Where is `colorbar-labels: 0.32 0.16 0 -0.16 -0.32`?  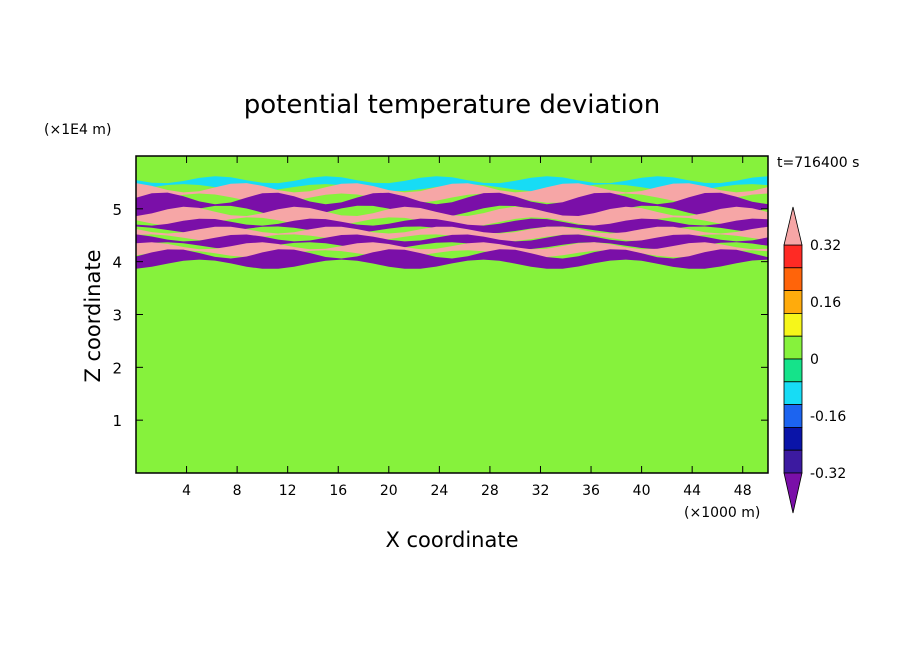
colorbar-labels: 0.32 0.16 0 -0.16 -0.32 is located at coordinates (828, 360).